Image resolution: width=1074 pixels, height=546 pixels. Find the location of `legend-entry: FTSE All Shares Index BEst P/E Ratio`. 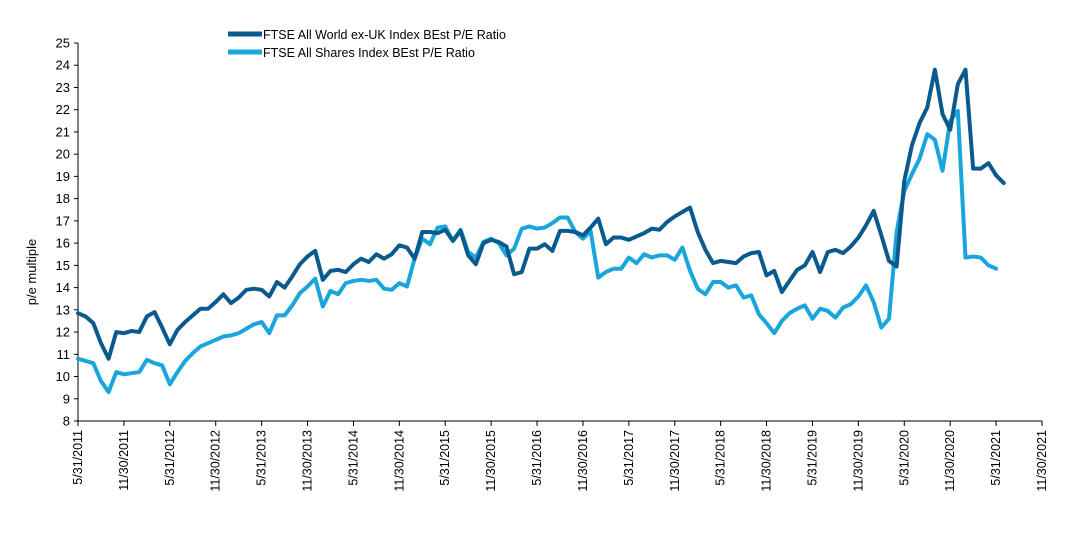

legend-entry: FTSE All Shares Index BEst P/E Ratio is located at coordinates (351, 53).